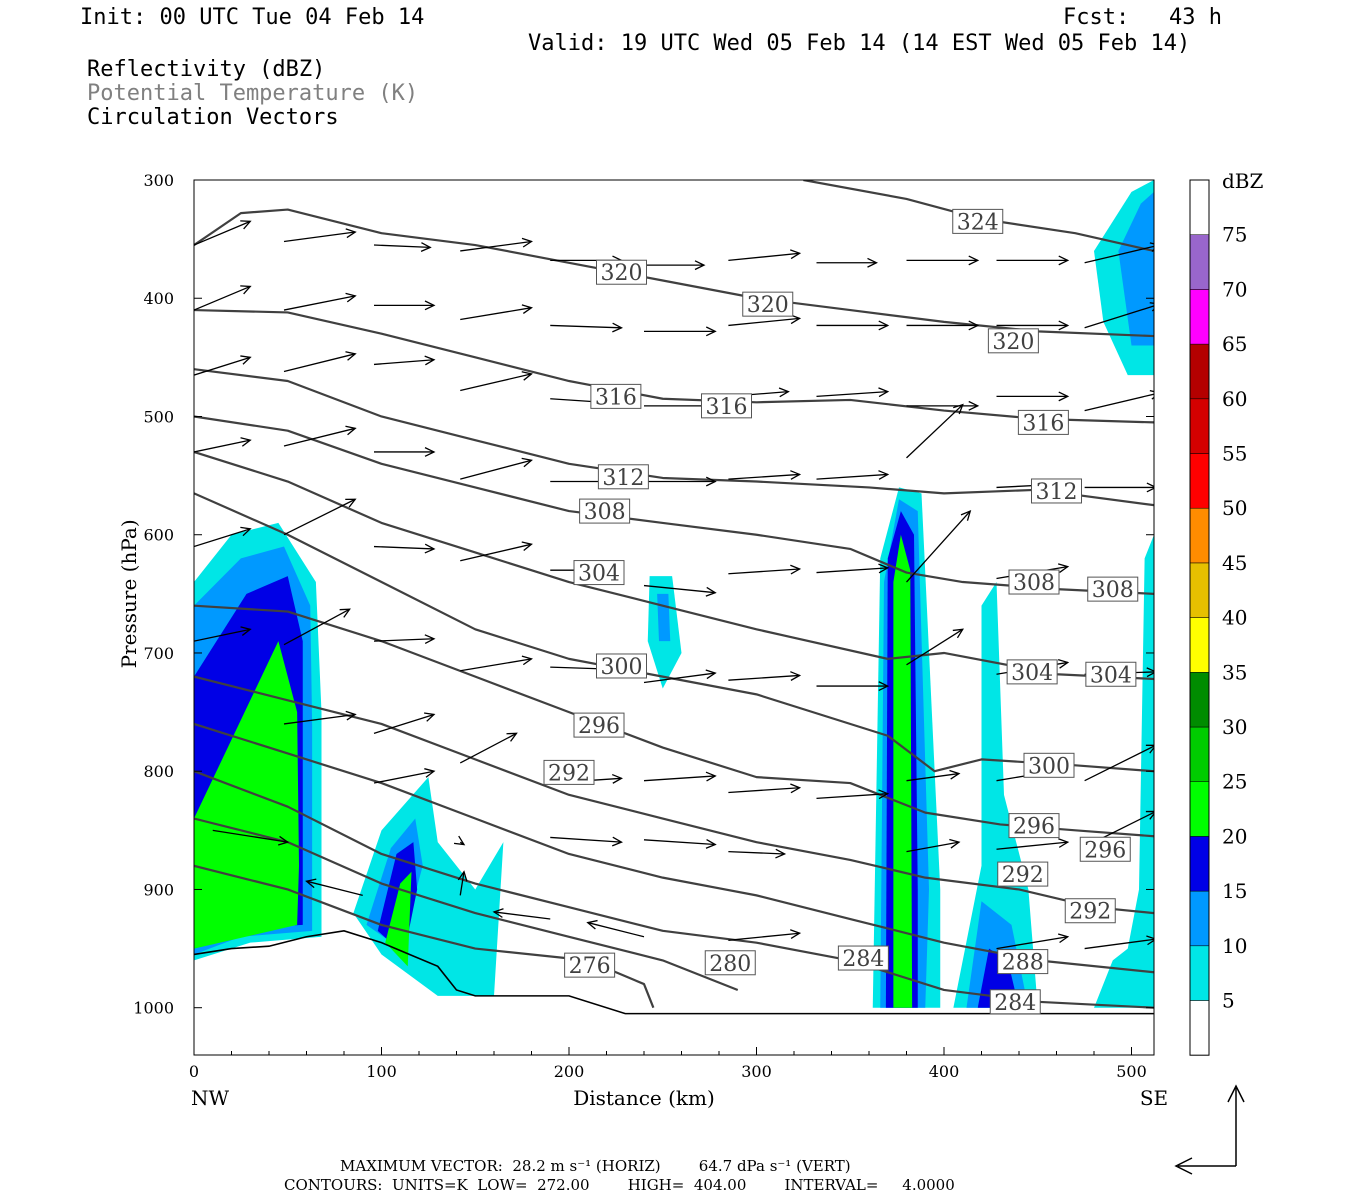 This screenshot has width=1350, height=1200. I want to click on contour-label: 288, so click(1023, 962).